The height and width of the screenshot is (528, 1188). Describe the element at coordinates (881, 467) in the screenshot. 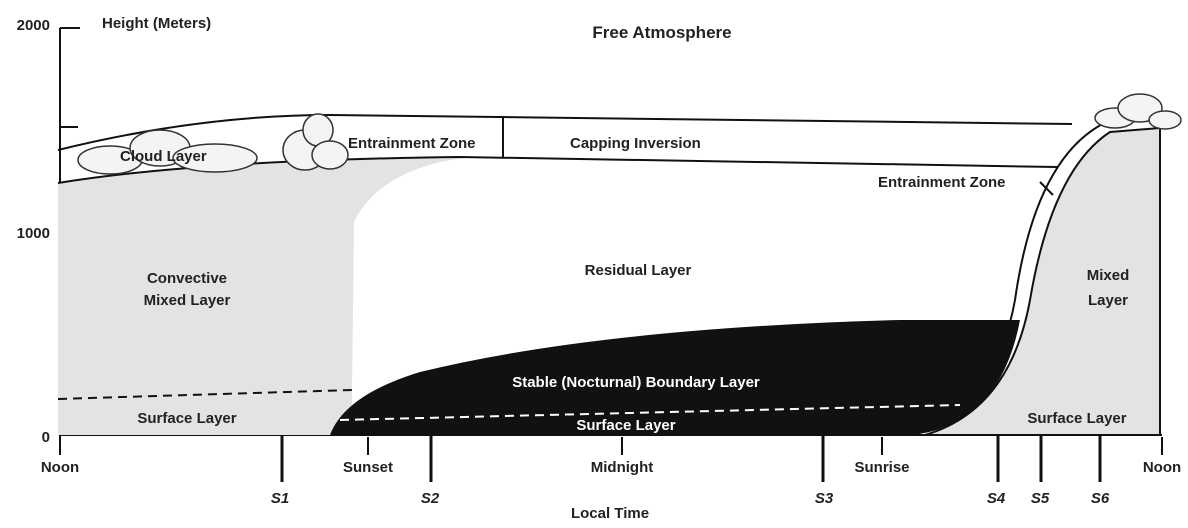

I see `time-label: Sunrise` at that location.